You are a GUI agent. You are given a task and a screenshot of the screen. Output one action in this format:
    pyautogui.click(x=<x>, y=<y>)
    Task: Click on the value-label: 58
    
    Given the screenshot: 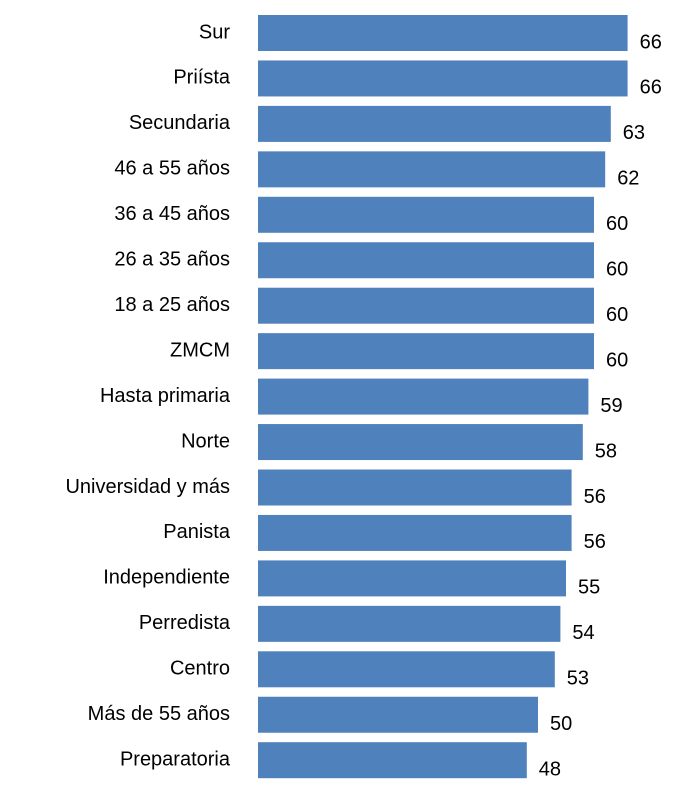 What is the action you would take?
    pyautogui.click(x=606, y=451)
    